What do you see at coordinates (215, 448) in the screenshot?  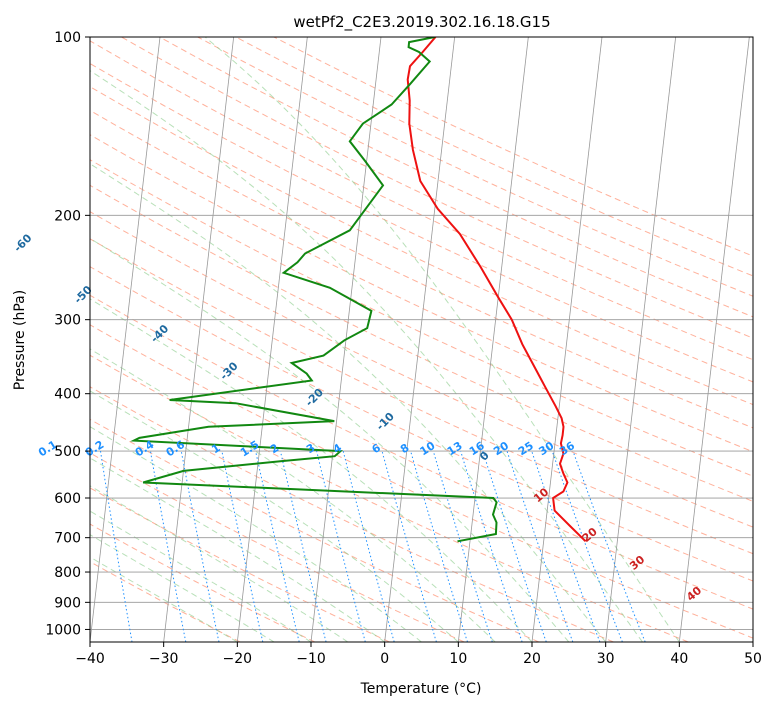 I see `mixing-ratio-label: 1` at bounding box center [215, 448].